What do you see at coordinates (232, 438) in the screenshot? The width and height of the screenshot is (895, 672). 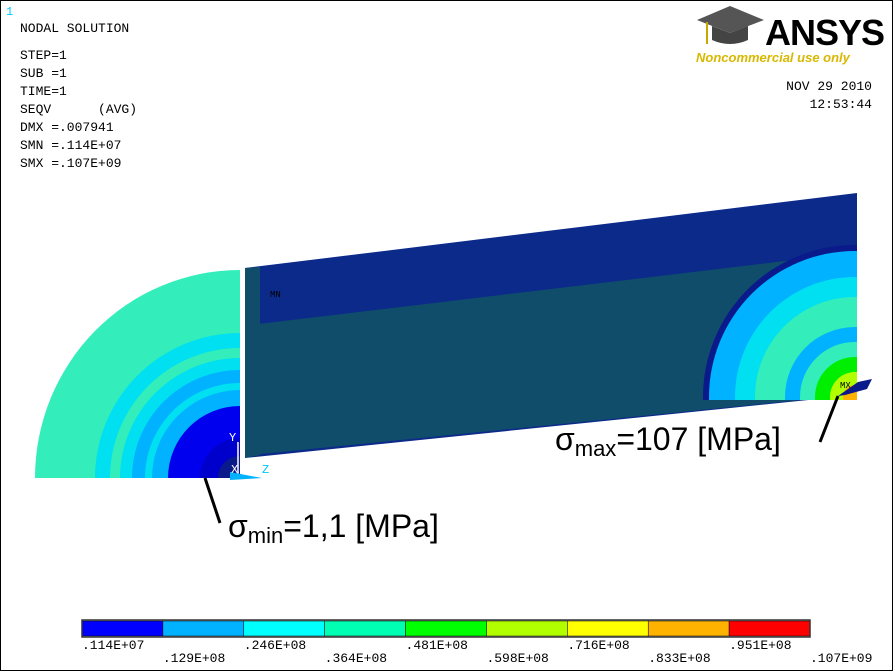 I see `axis-y: Y` at bounding box center [232, 438].